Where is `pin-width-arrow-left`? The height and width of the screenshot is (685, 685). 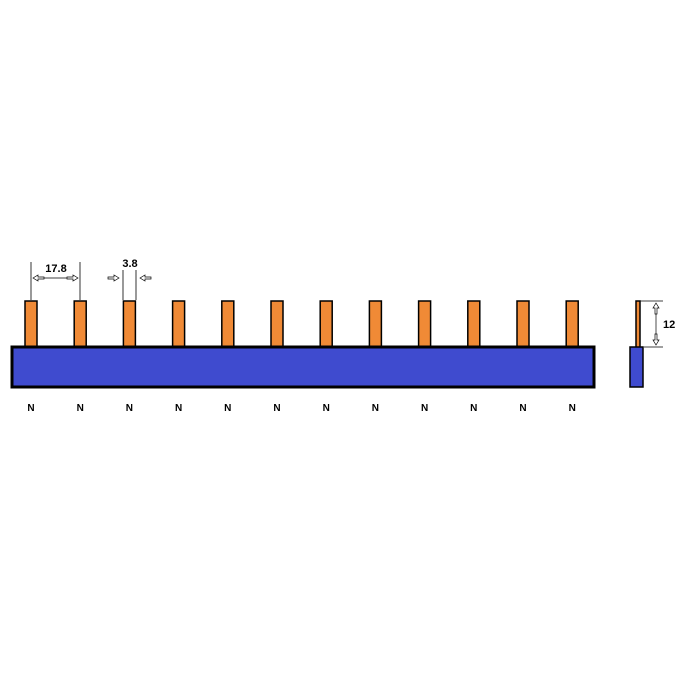
pin-width-arrow-left is located at coordinates (113, 278).